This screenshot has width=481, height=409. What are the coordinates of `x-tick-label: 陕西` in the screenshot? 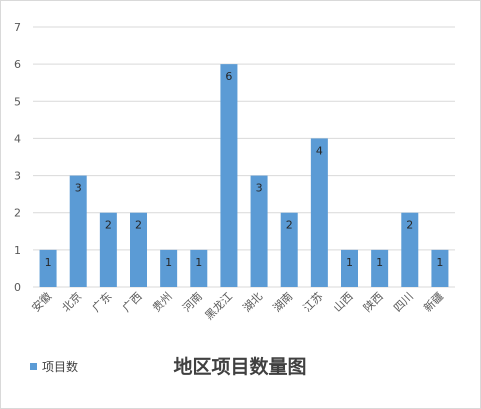 It's located at (372, 301).